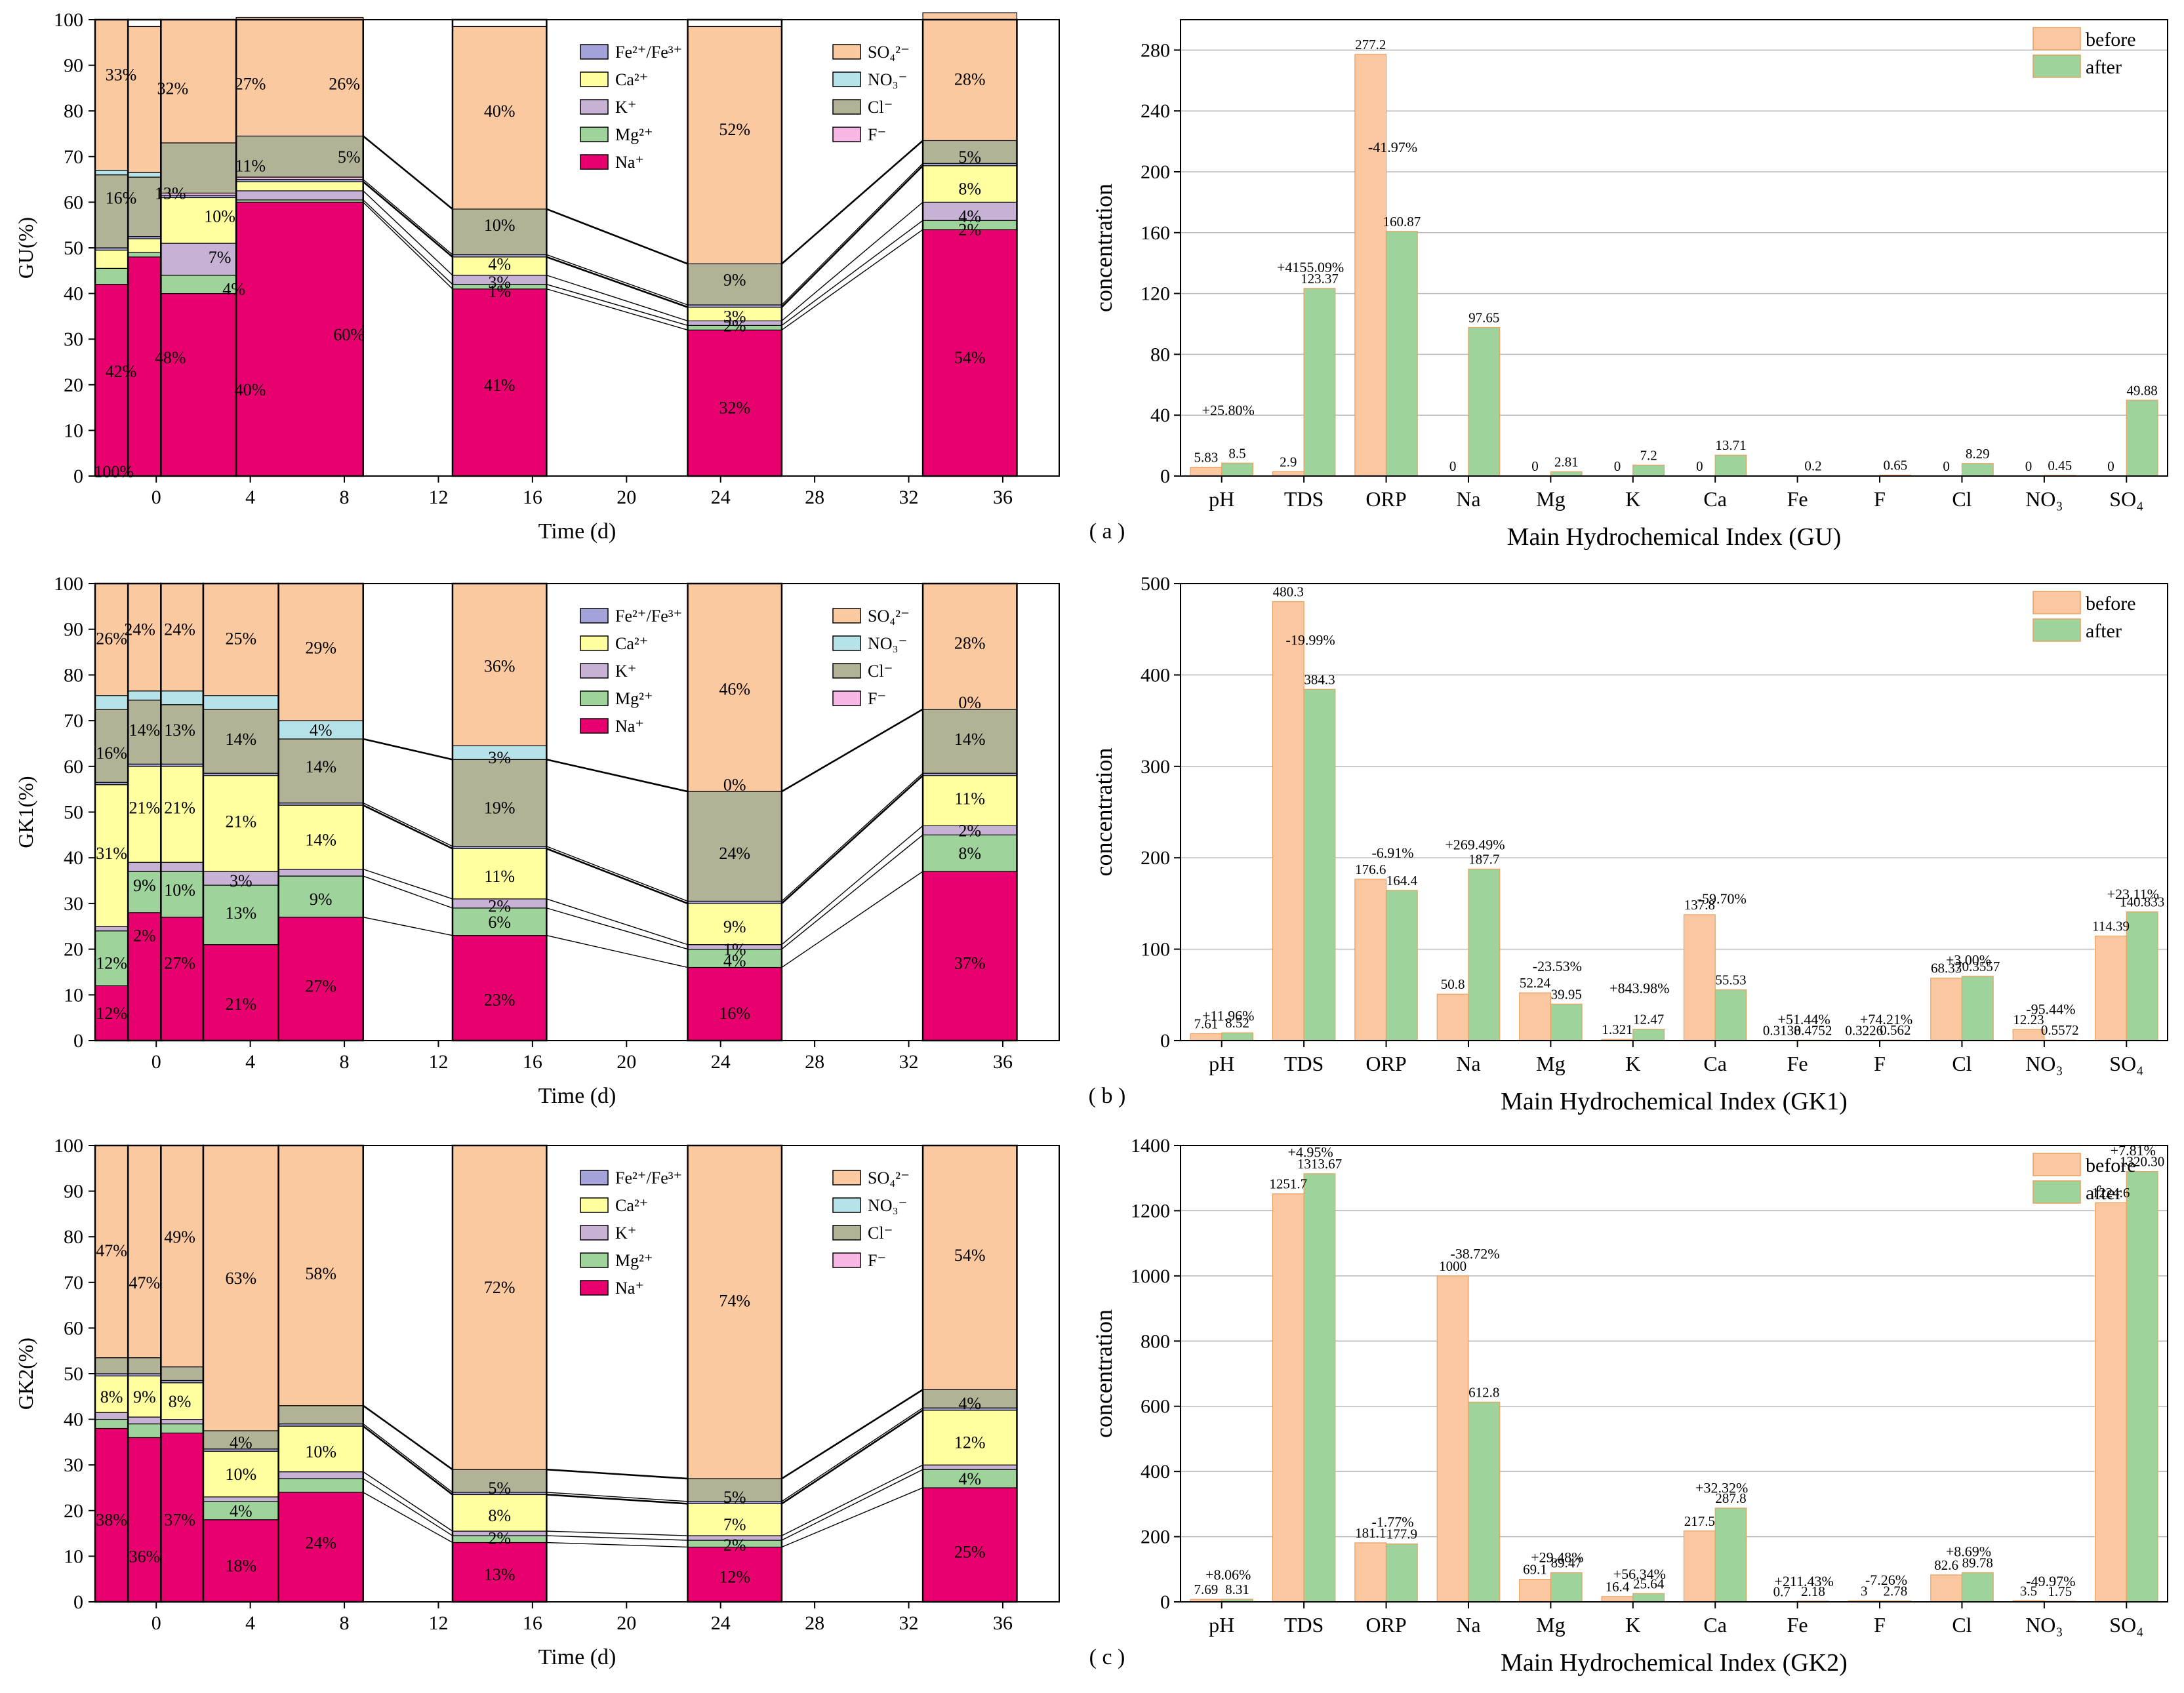 Image resolution: width=2184 pixels, height=1693 pixels. I want to click on y-axis-label: GK2(%), so click(25, 1374).